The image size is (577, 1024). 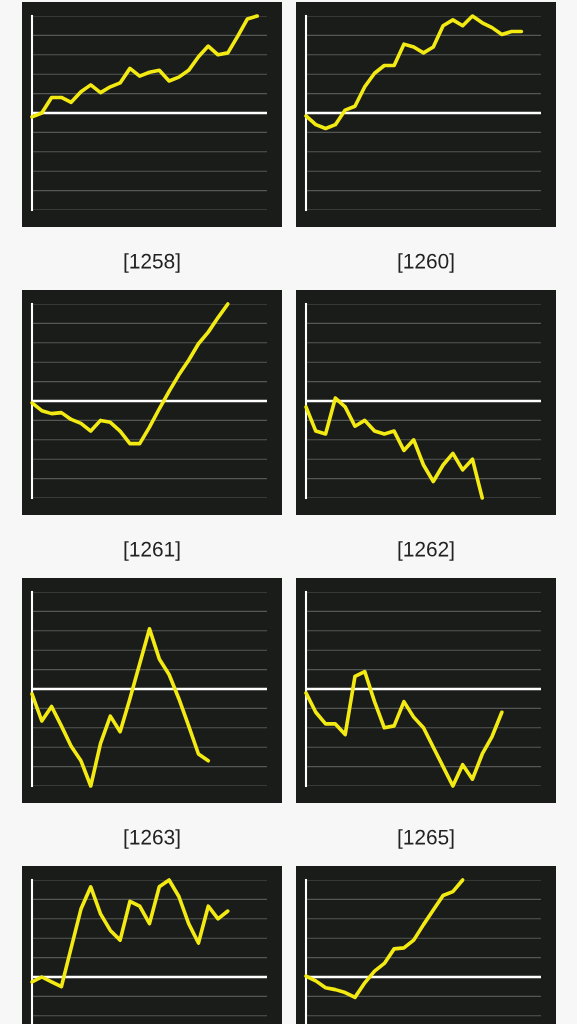 I want to click on x-axis-title: [1260], so click(x=426, y=263).